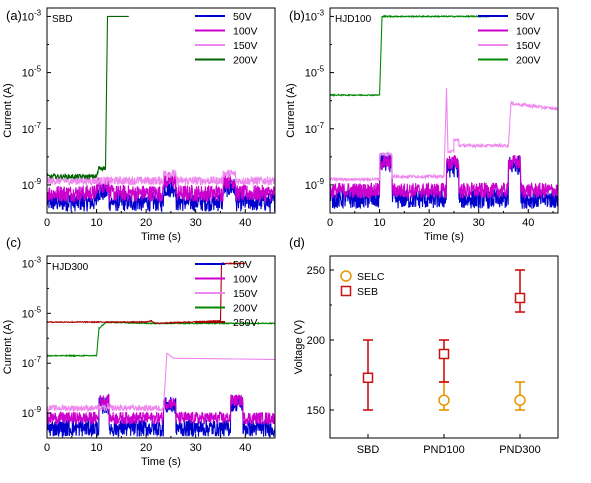 This screenshot has width=591, height=483. What do you see at coordinates (346, 291) in the screenshot?
I see `legend-marker-SEB` at bounding box center [346, 291].